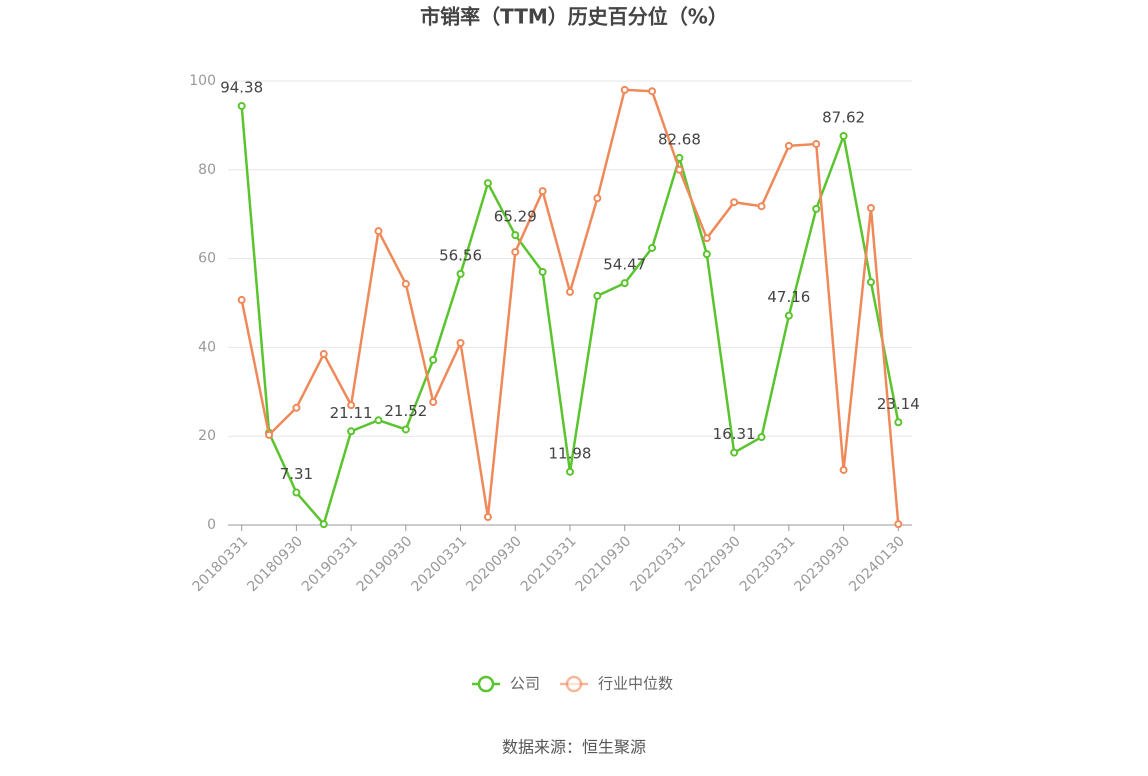  What do you see at coordinates (734, 434) in the screenshot?
I see `data-label: 16.31` at bounding box center [734, 434].